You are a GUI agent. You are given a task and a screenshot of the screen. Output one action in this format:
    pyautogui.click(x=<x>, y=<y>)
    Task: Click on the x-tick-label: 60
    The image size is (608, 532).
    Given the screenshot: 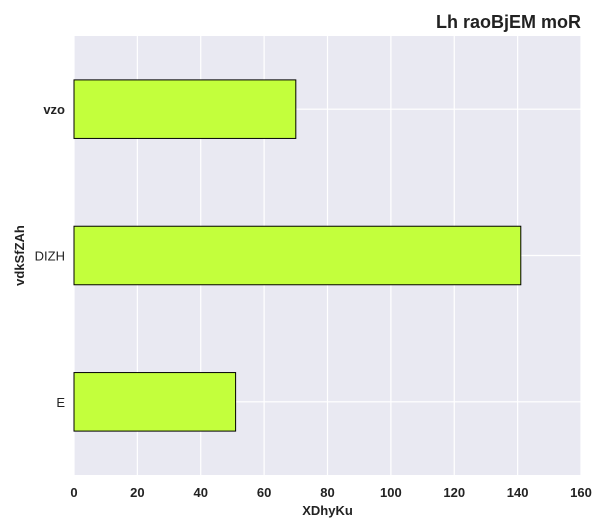 What is the action you would take?
    pyautogui.click(x=264, y=492)
    